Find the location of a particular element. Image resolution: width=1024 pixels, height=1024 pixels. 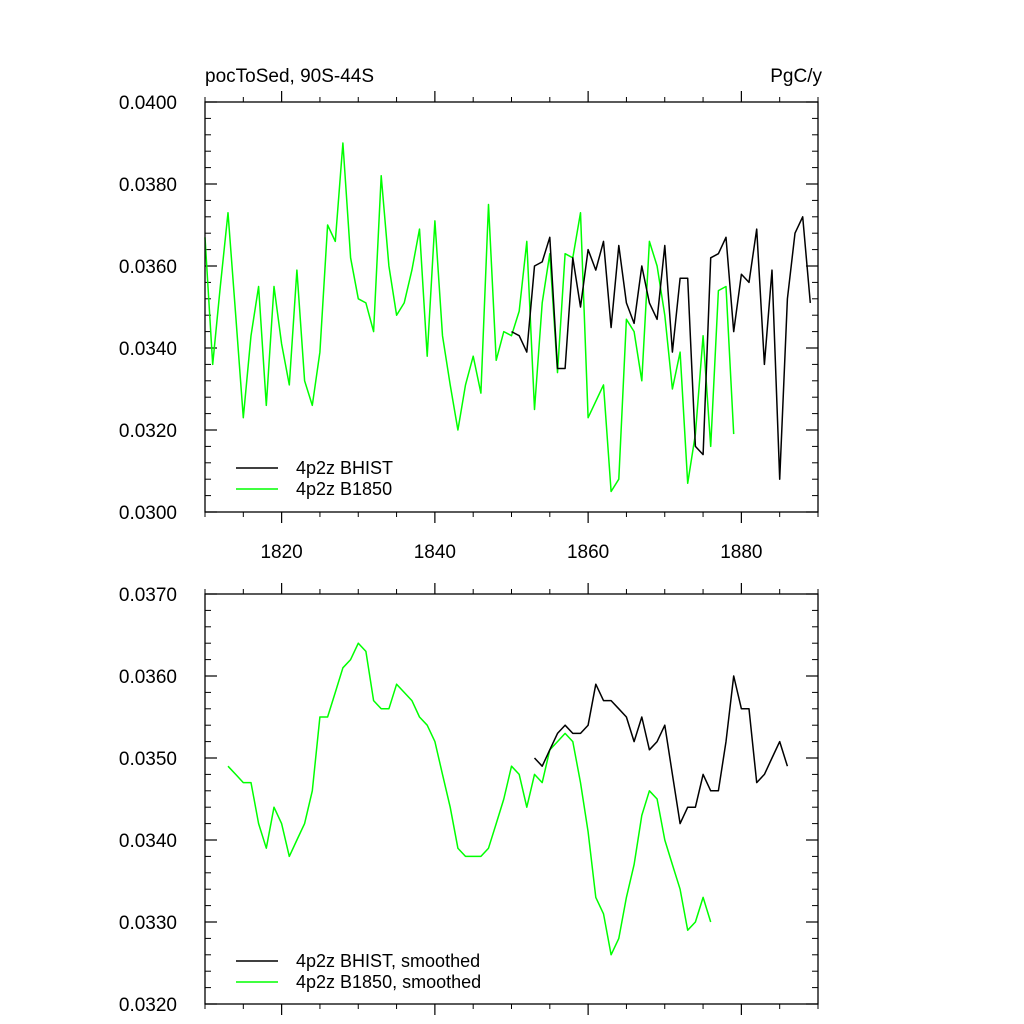

legend-label-b1850: 4p2z B1850 is located at coordinates (344, 489).